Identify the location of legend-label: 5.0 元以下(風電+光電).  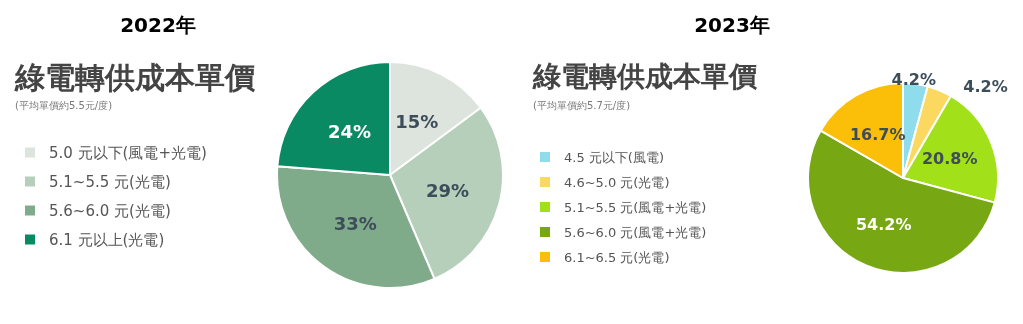
(128, 152).